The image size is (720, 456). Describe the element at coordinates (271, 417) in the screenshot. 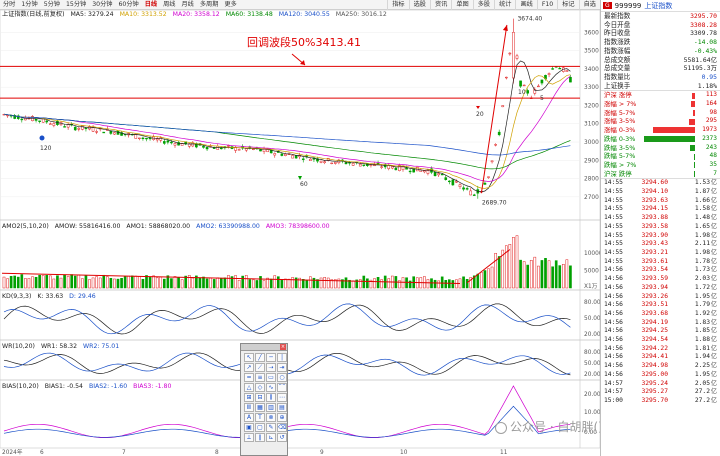

I see `drawing-tool-icon: ⊗` at that location.